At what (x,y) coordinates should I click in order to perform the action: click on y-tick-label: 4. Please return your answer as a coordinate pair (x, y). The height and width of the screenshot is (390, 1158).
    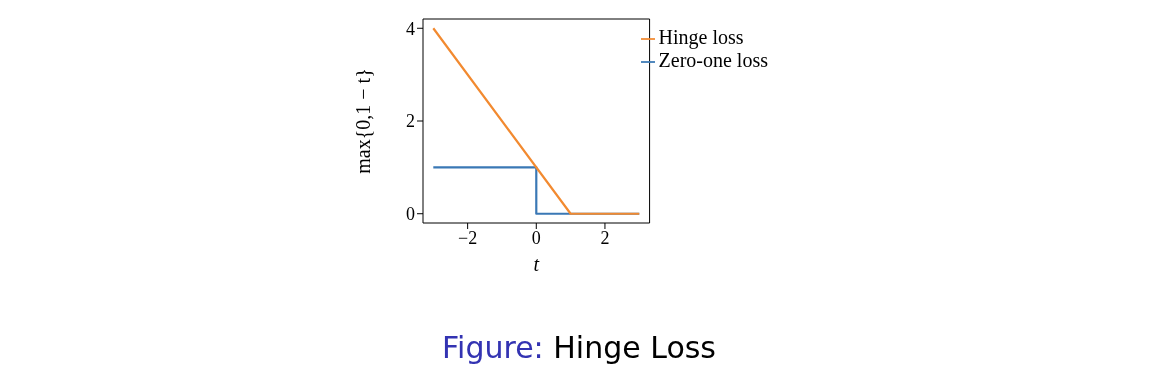
    Looking at the image, I should click on (410, 28).